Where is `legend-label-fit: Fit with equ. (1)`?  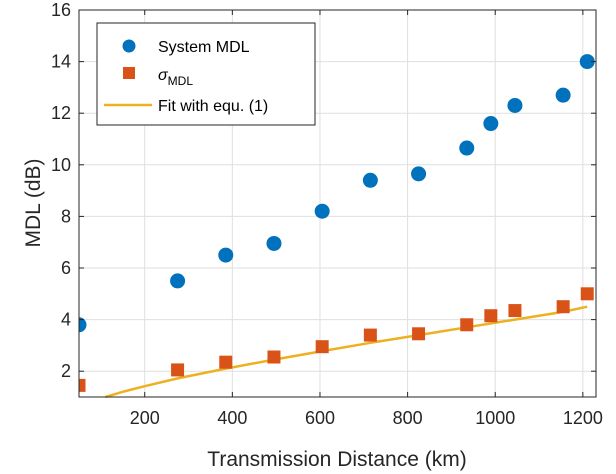 legend-label-fit: Fit with equ. (1) is located at coordinates (213, 106).